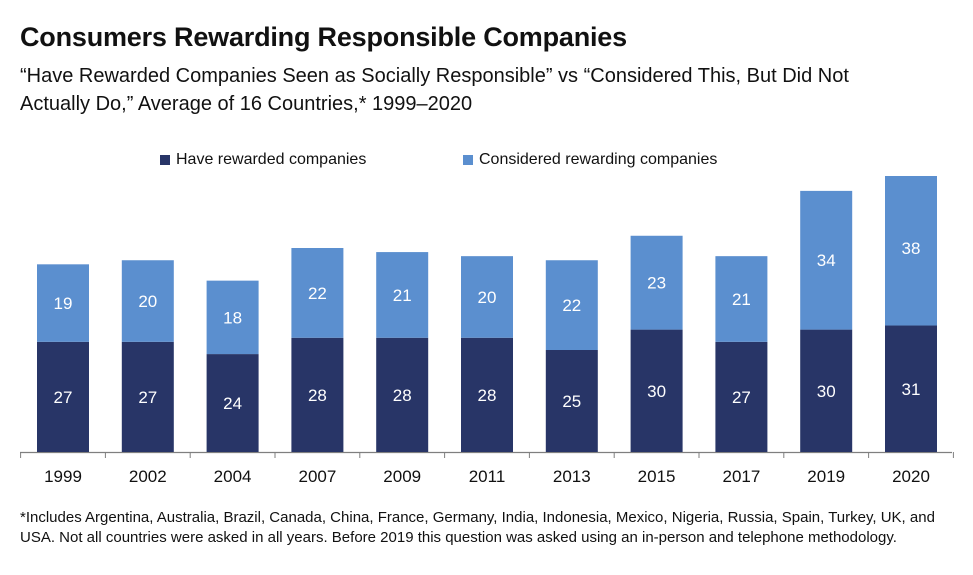  I want to click on bar-considered-2017, so click(741, 299).